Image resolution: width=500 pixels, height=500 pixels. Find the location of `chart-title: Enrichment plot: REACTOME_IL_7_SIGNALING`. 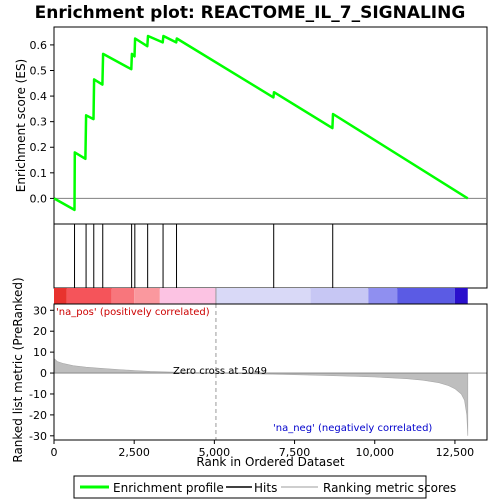

chart-title: Enrichment plot: REACTOME_IL_7_SIGNALING is located at coordinates (250, 13).